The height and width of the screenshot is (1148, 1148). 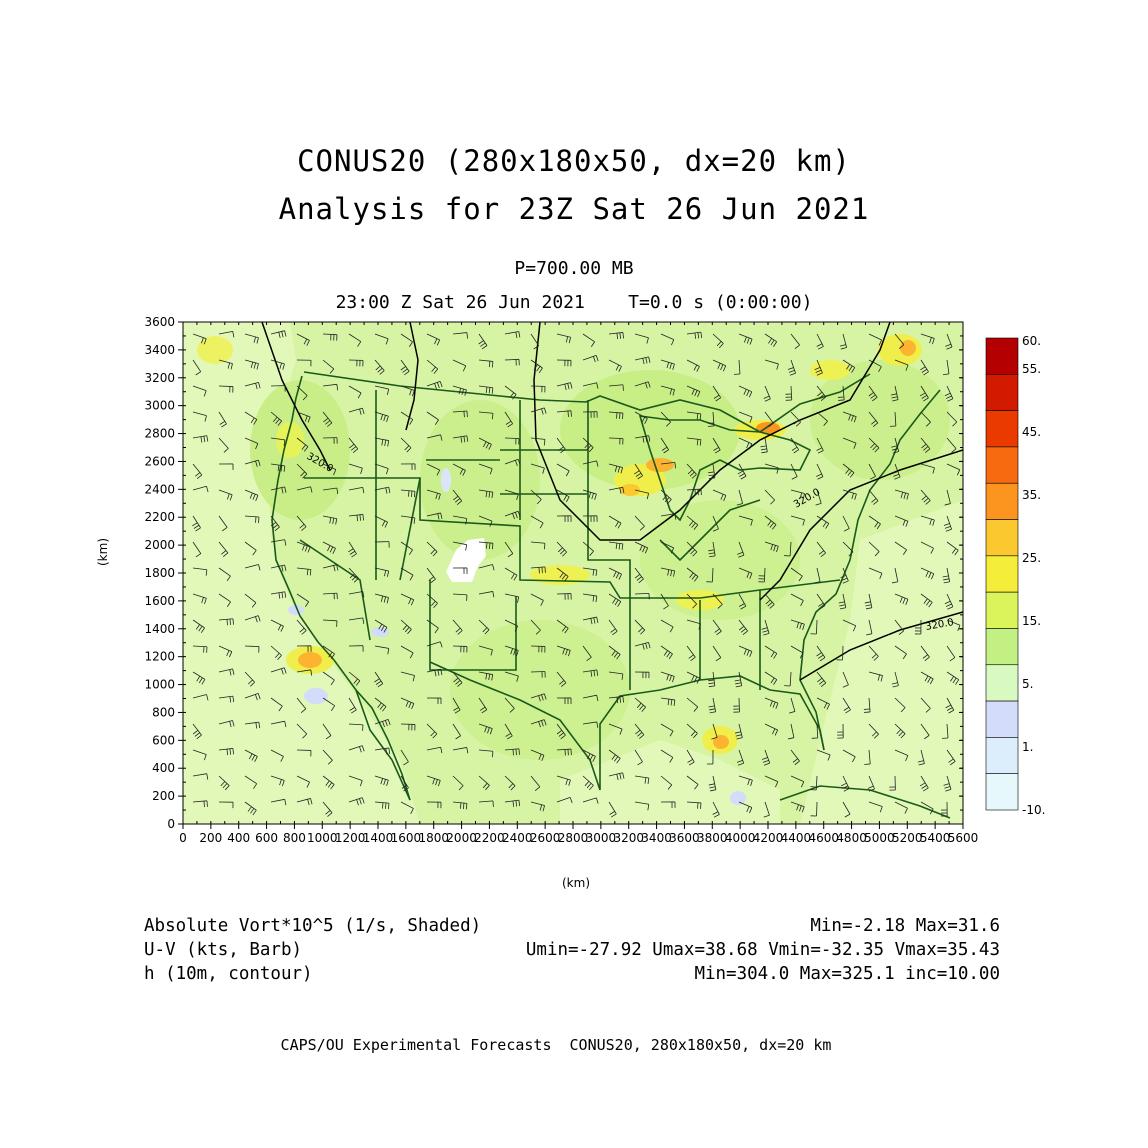 I want to click on x-tick-label: 3200, so click(x=628, y=838).